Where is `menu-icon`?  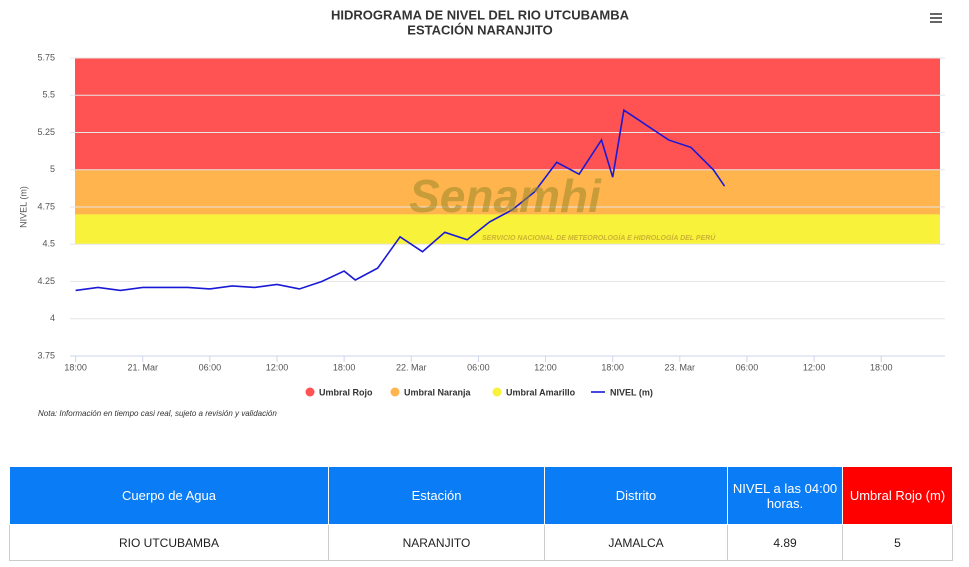
menu-icon is located at coordinates (936, 18).